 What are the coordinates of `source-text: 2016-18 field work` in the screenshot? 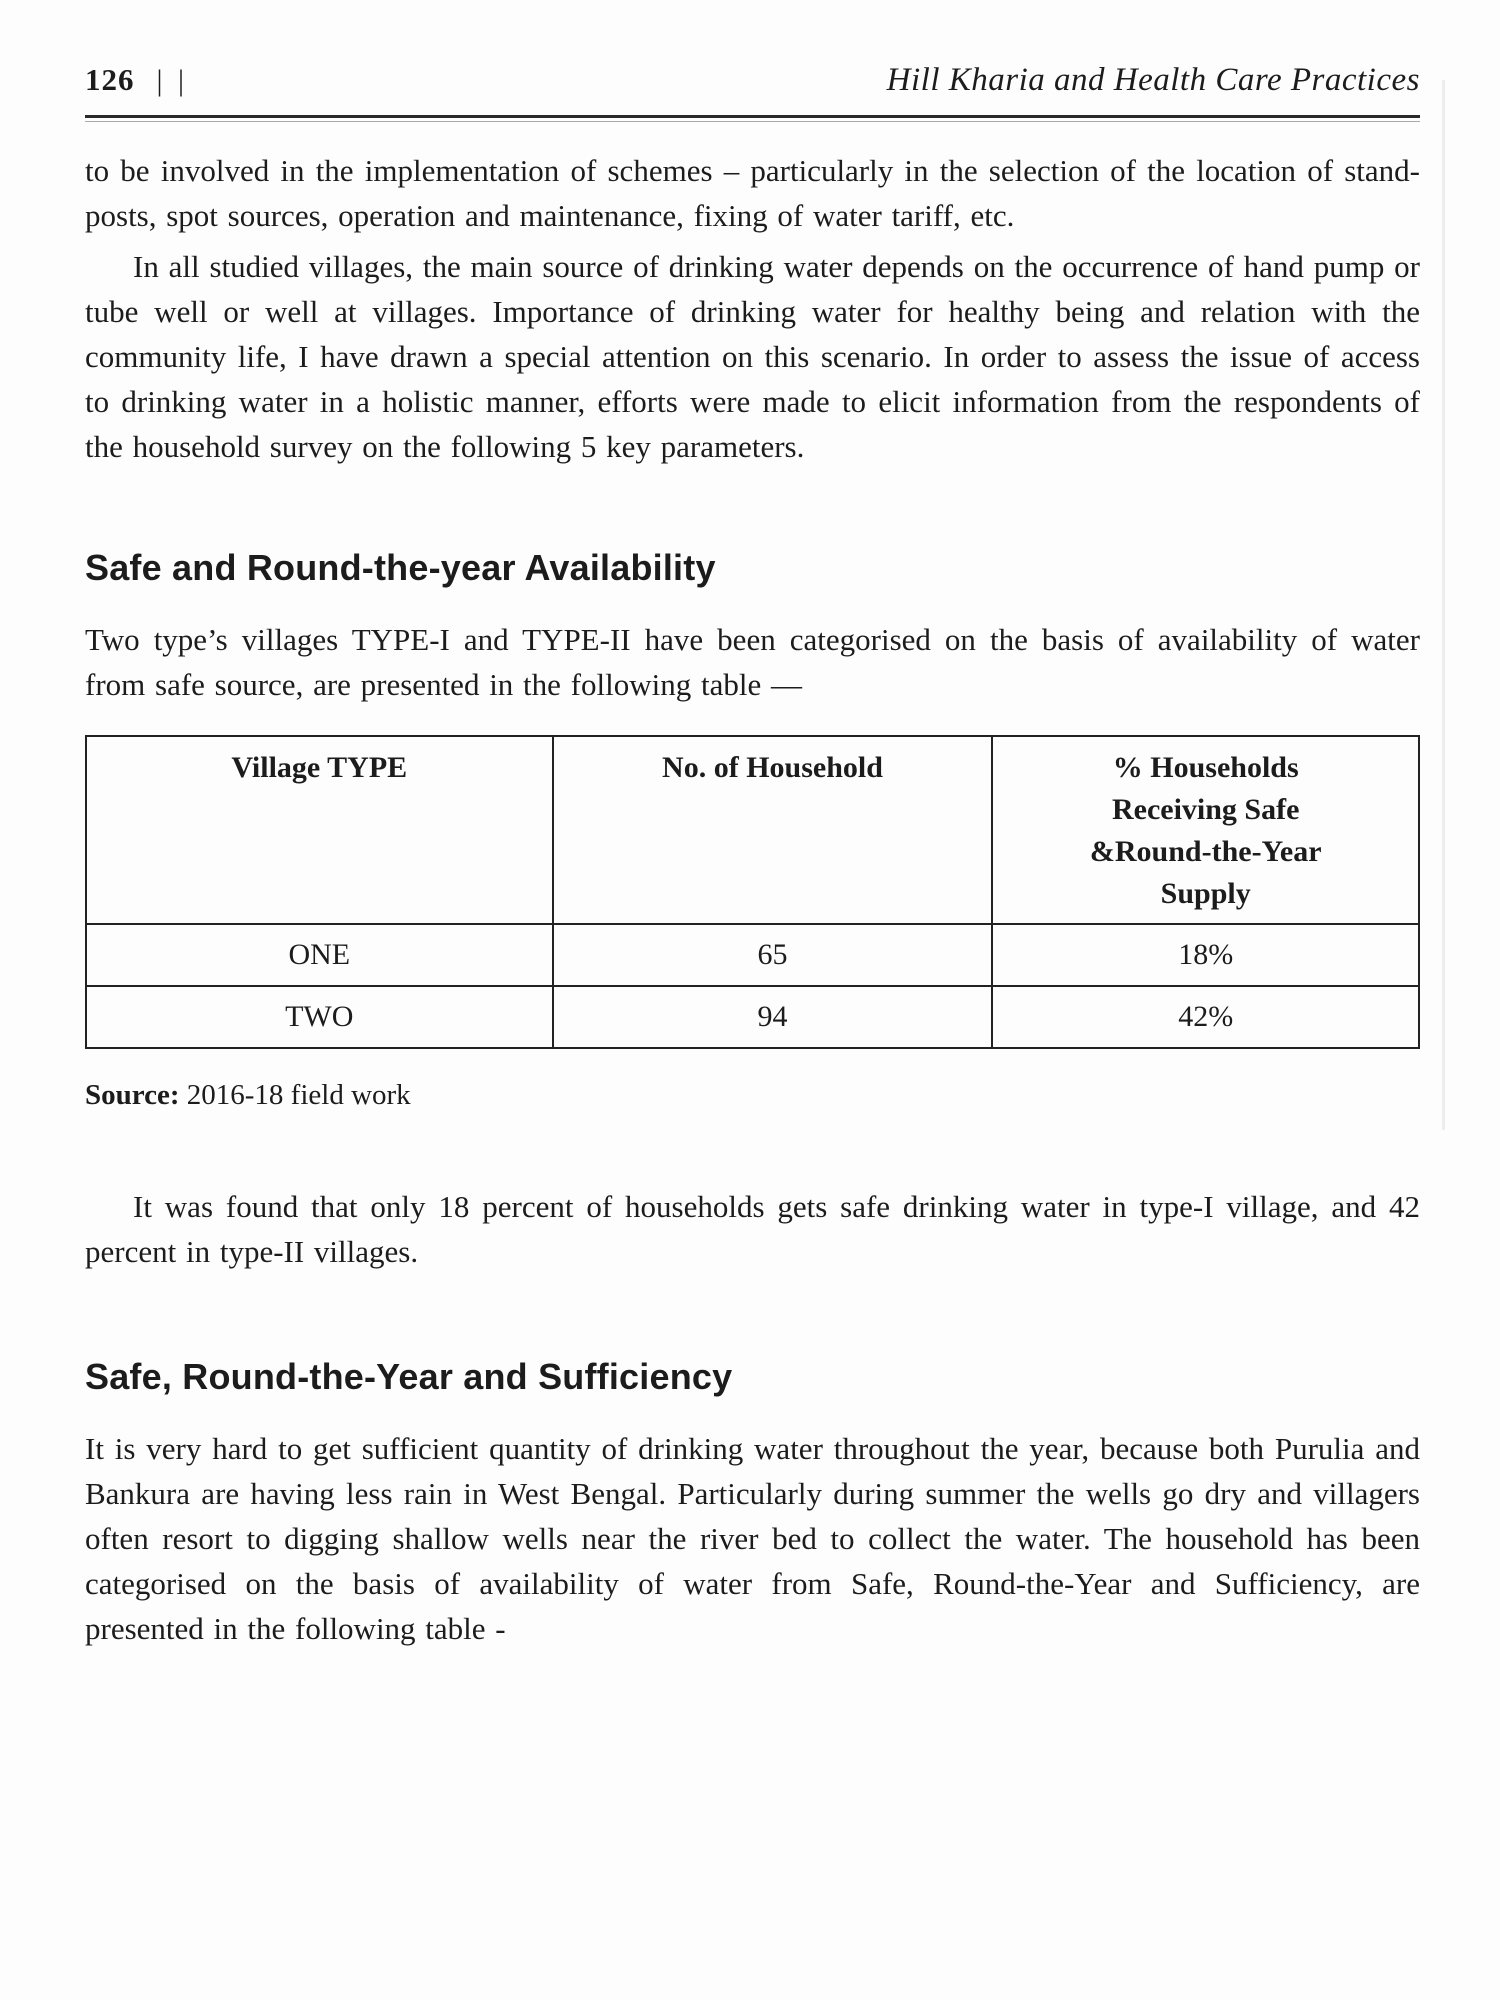 It's located at (295, 1095).